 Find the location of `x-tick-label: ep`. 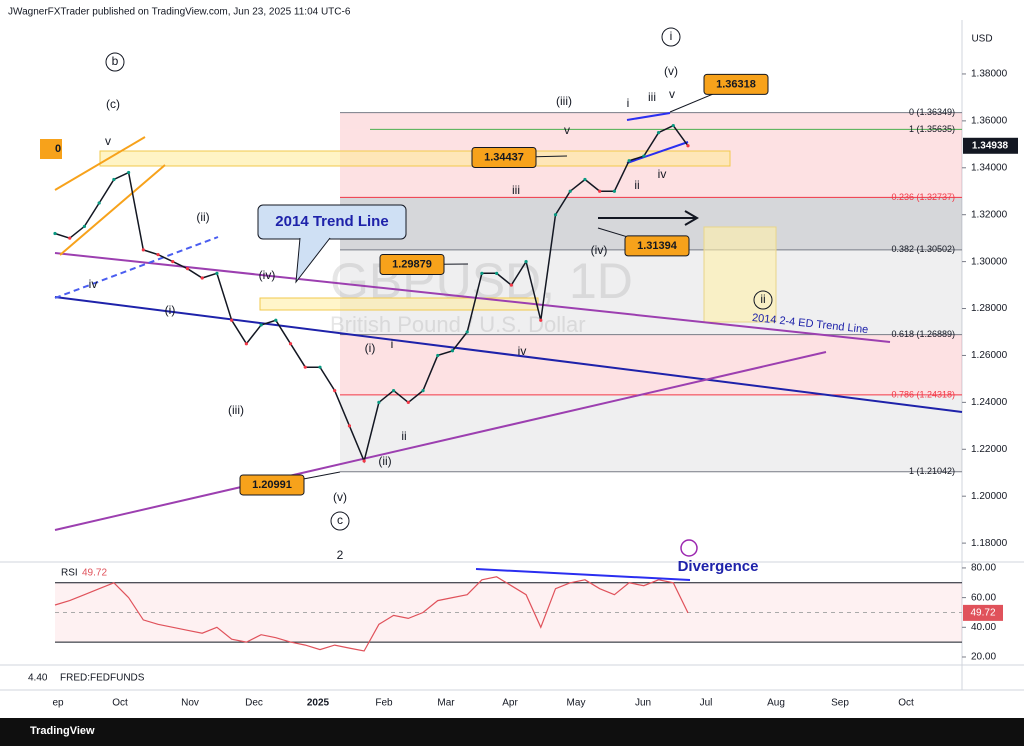

x-tick-label: ep is located at coordinates (58, 703).